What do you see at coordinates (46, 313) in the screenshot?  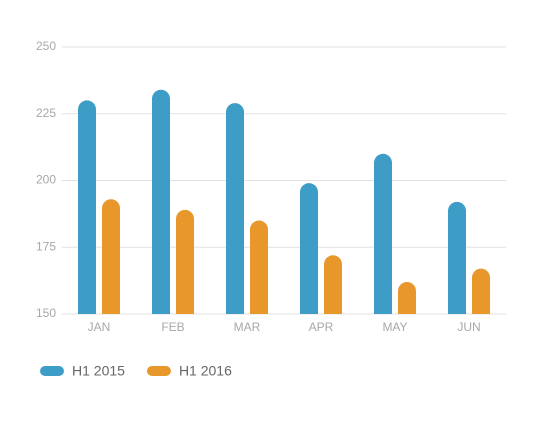 I see `y-tick-label: 150` at bounding box center [46, 313].